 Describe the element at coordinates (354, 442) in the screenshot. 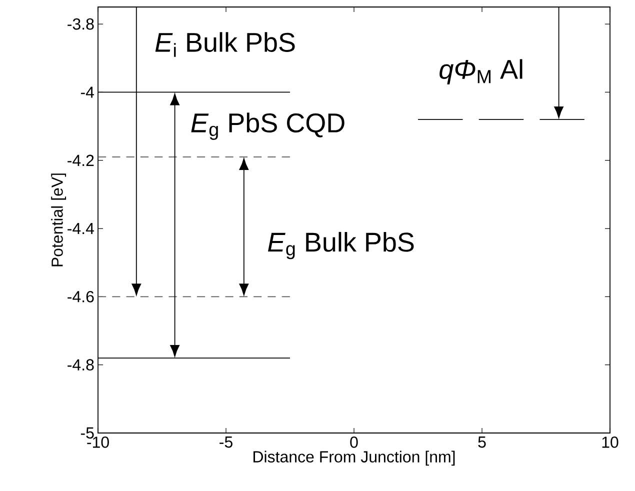

I see `x-tick-label: 0` at that location.